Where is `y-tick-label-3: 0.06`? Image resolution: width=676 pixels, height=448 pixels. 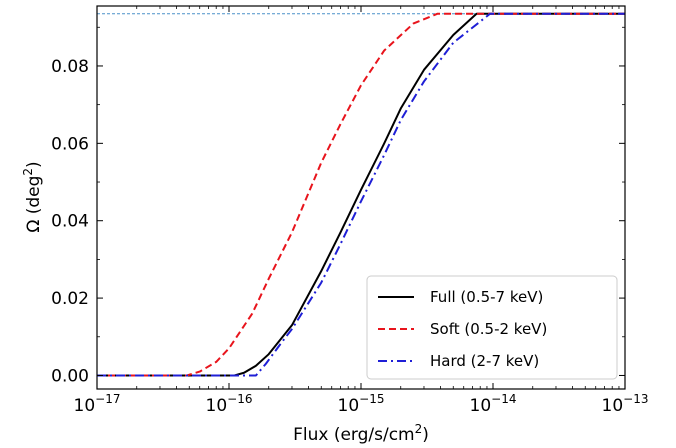
y-tick-label-3: 0.06 is located at coordinates (70, 144).